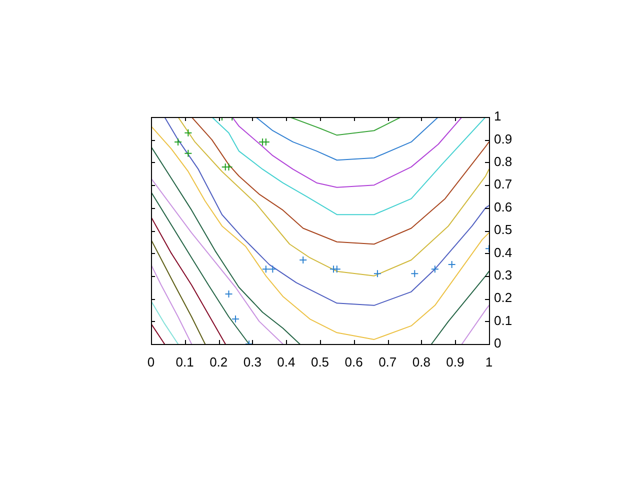  I want to click on x-tick-label: 0.4, so click(286, 362).